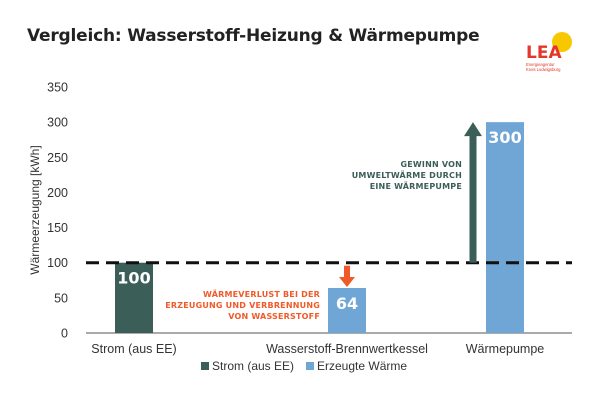 The height and width of the screenshot is (403, 600). I want to click on y-tick-label: 50, so click(61, 298).